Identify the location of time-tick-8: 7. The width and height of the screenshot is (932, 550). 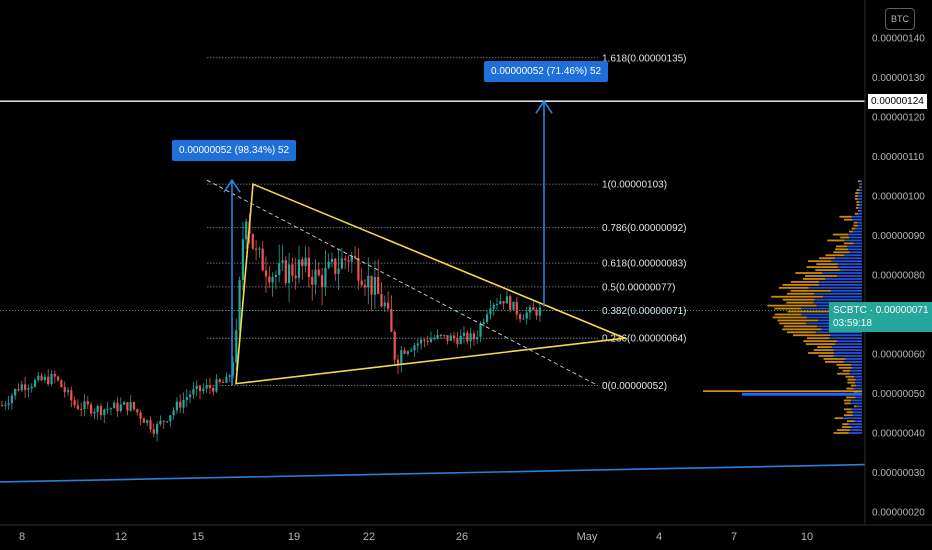
(734, 537).